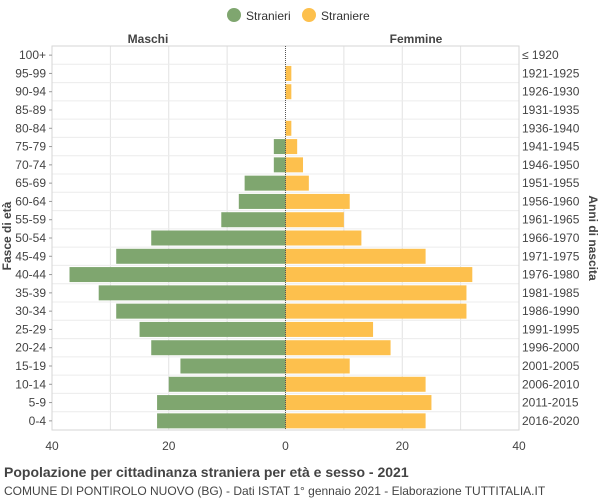  What do you see at coordinates (38, 403) in the screenshot?
I see `age-label: 5-9` at bounding box center [38, 403].